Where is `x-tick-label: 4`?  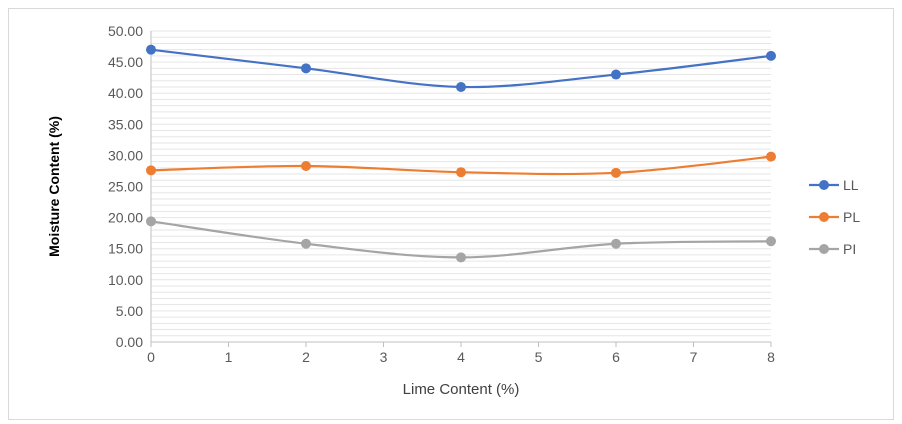
x-tick-label: 4 is located at coordinates (461, 357).